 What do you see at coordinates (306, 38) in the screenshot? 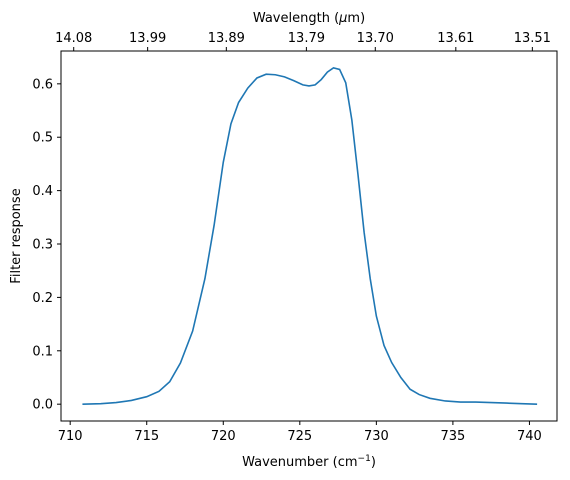
I see `top-tick-label: 13.79` at bounding box center [306, 38].